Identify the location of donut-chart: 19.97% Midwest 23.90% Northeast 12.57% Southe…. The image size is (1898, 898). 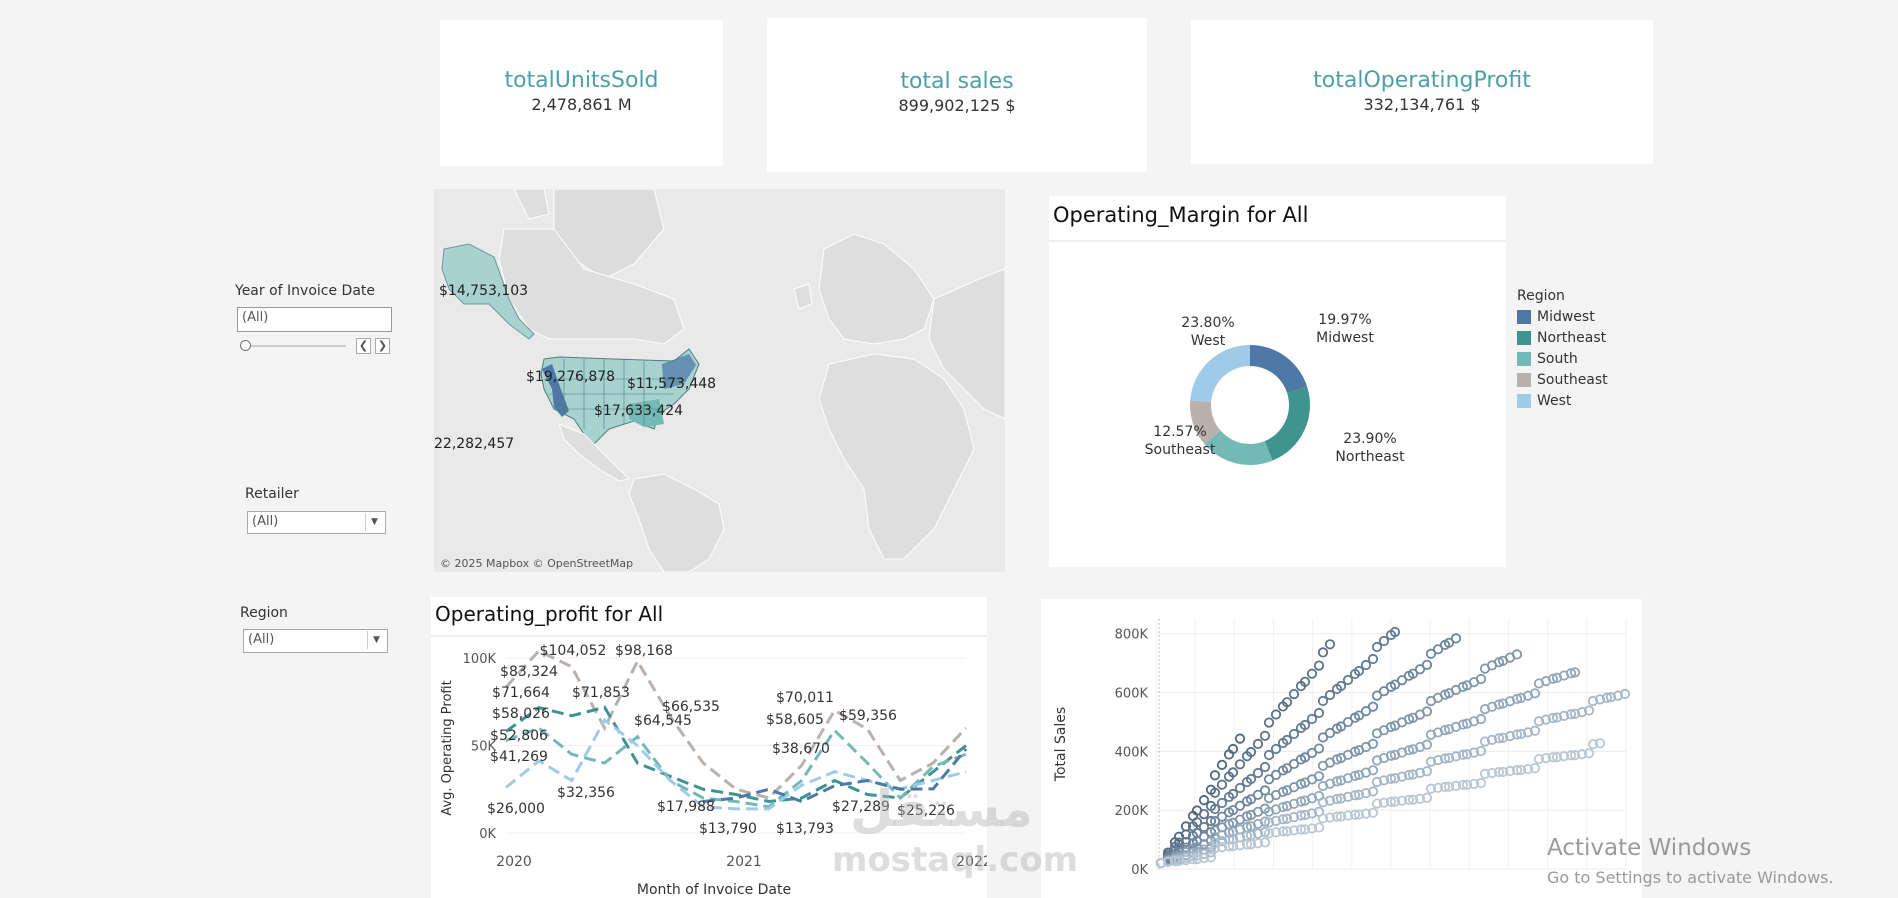
(1280, 395).